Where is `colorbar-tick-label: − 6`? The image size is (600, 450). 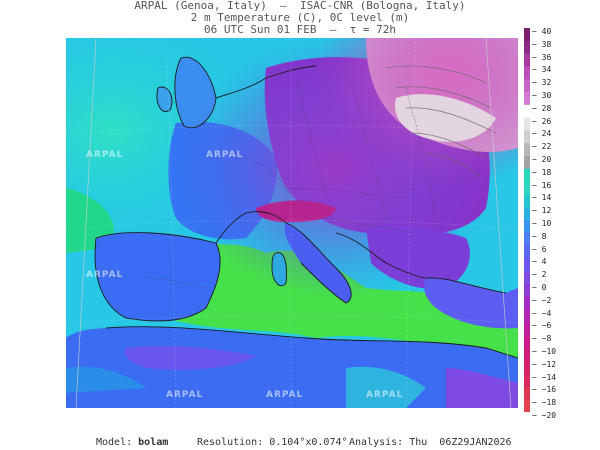 colorbar-tick-label: − 6 is located at coordinates (539, 249).